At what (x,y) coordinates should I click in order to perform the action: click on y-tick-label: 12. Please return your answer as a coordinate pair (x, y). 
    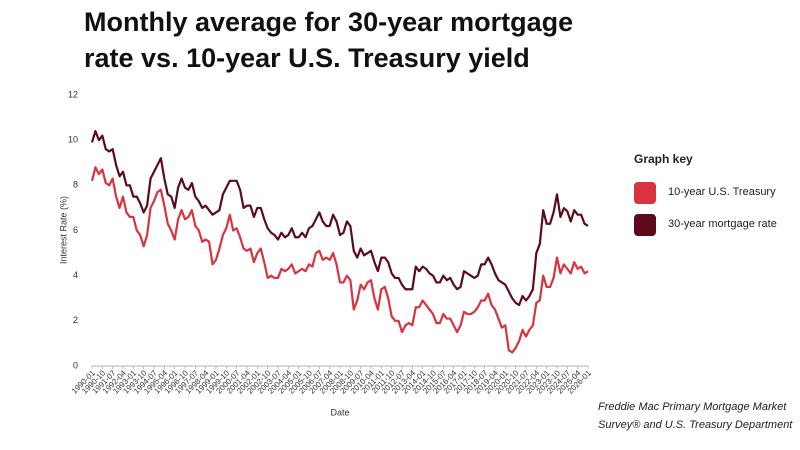
    Looking at the image, I should click on (73, 94).